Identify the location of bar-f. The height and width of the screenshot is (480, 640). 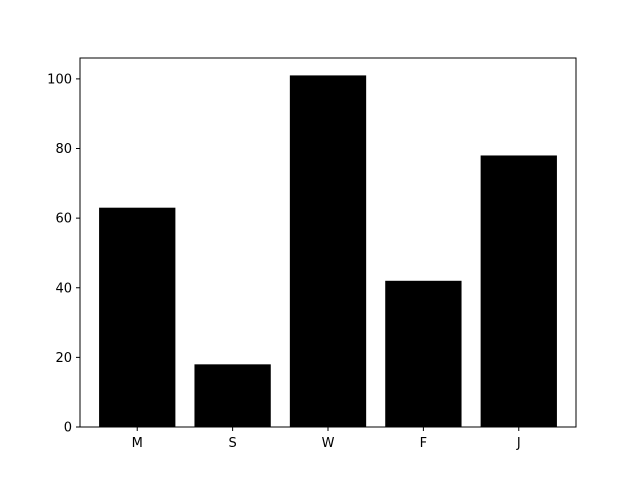
(423, 353).